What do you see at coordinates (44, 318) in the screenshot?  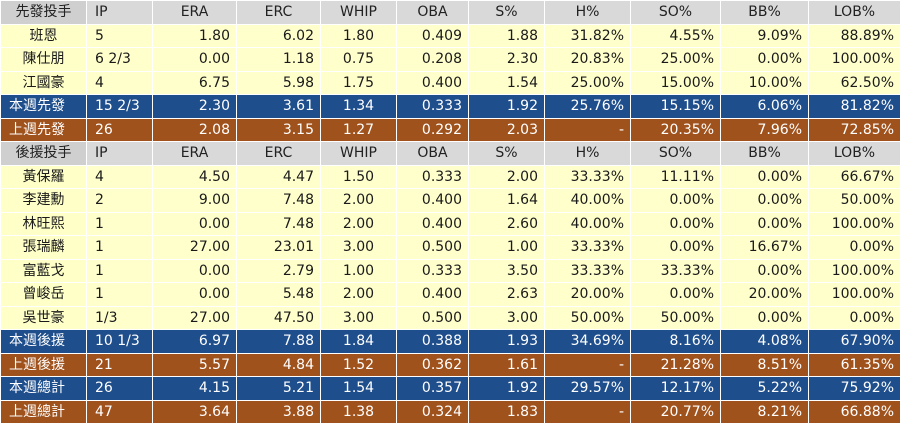 I see `cell-name: 吳世豪` at bounding box center [44, 318].